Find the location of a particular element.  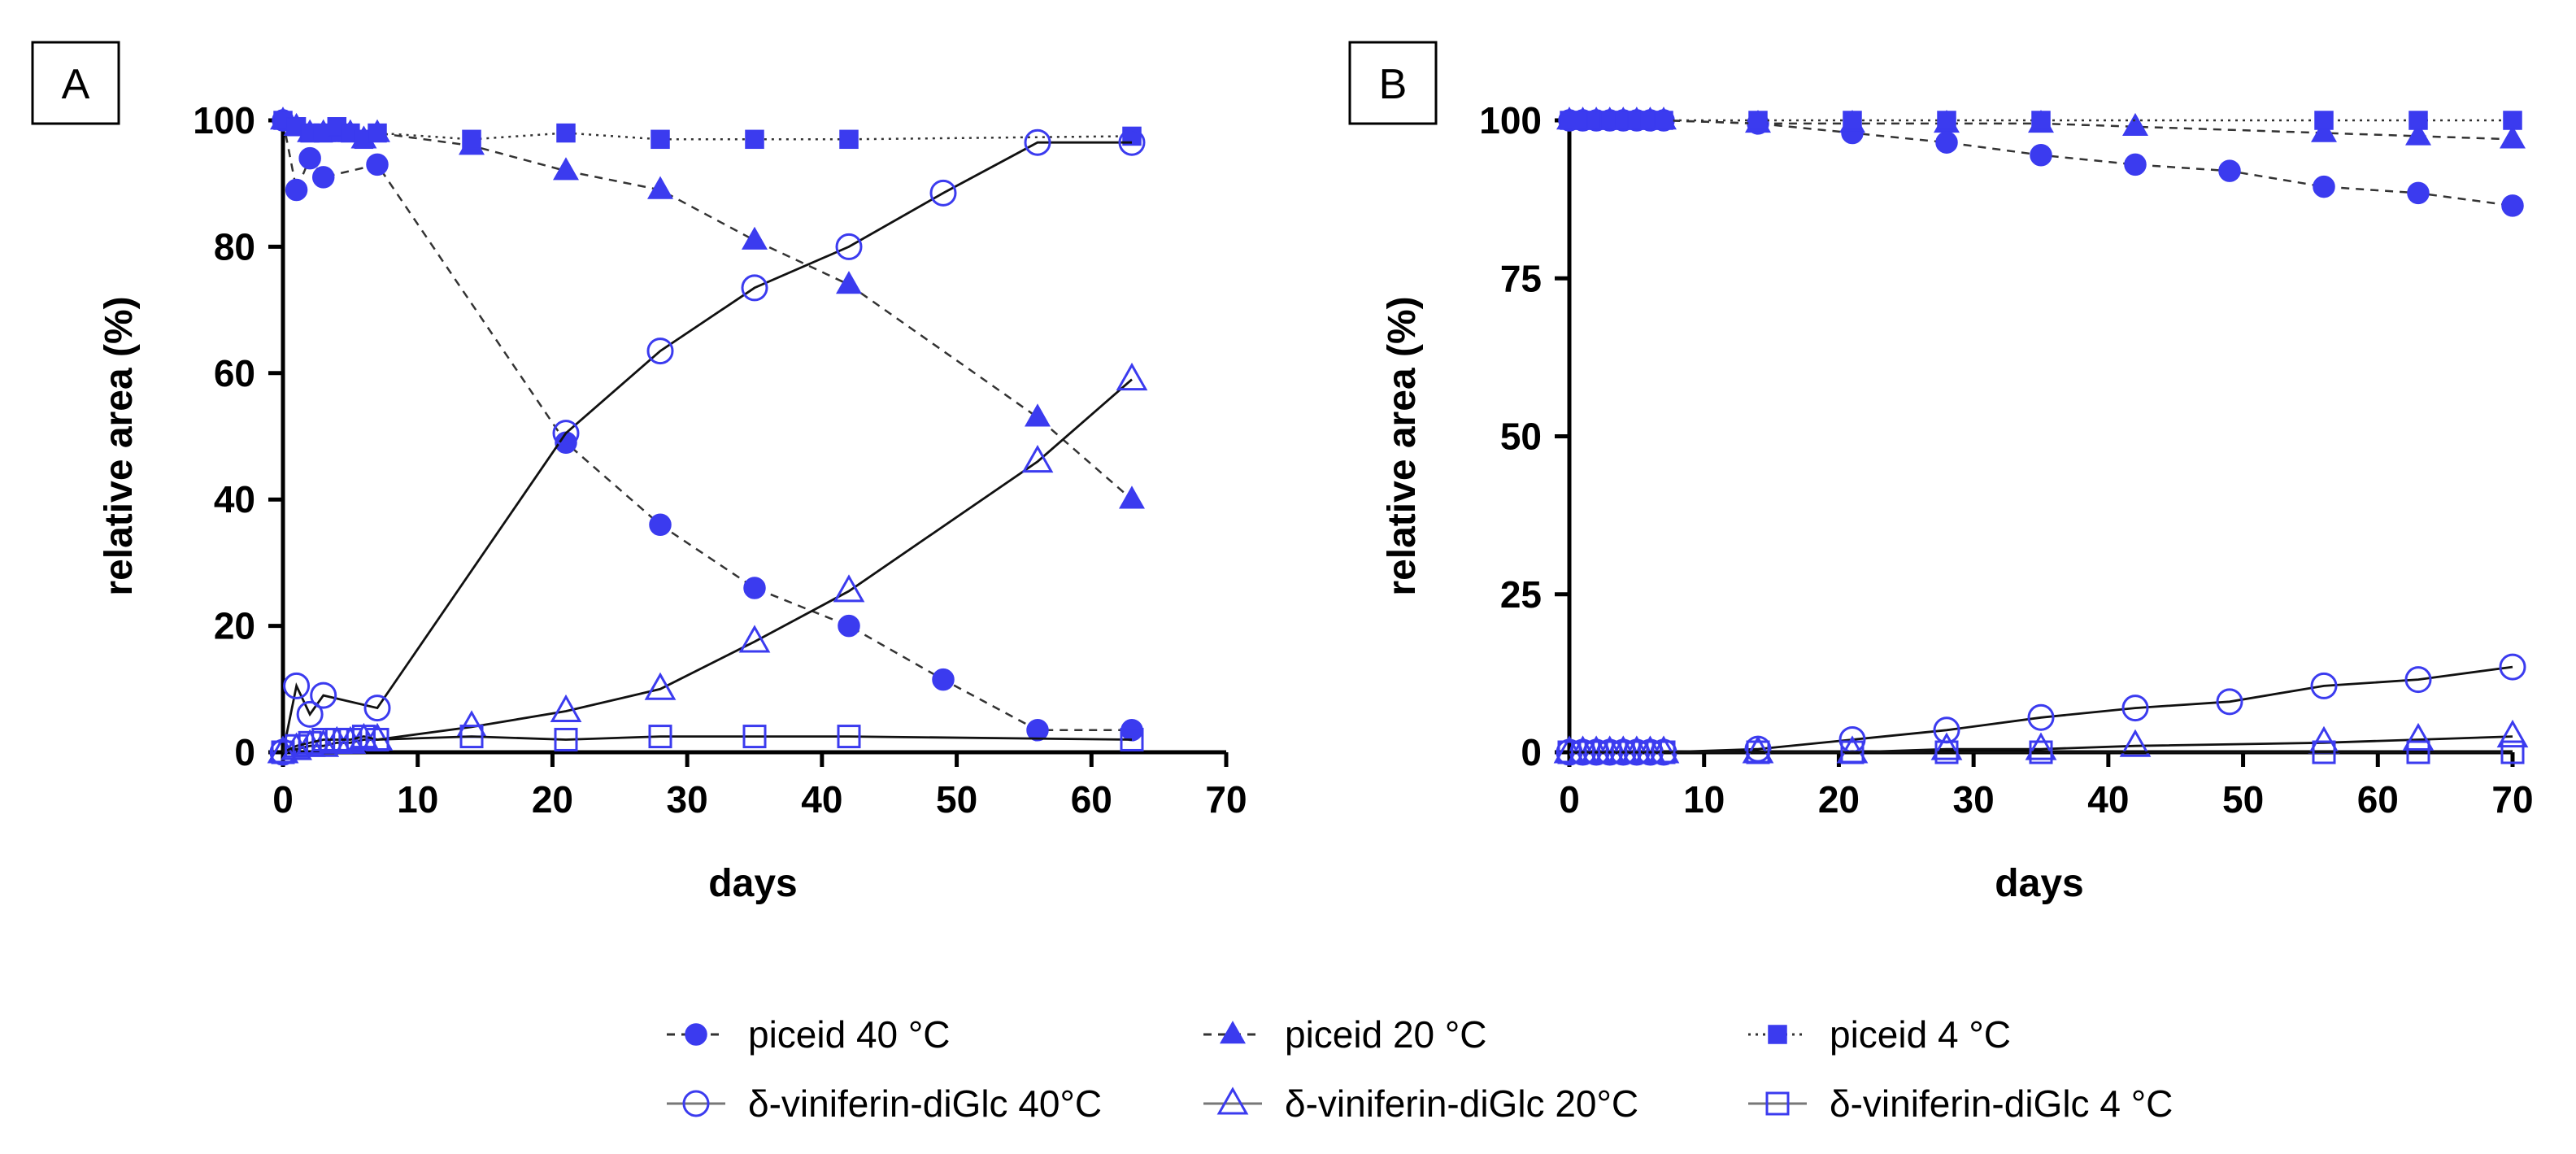

panel-b-y-axis-title: relative area (%) is located at coordinates (1402, 446).